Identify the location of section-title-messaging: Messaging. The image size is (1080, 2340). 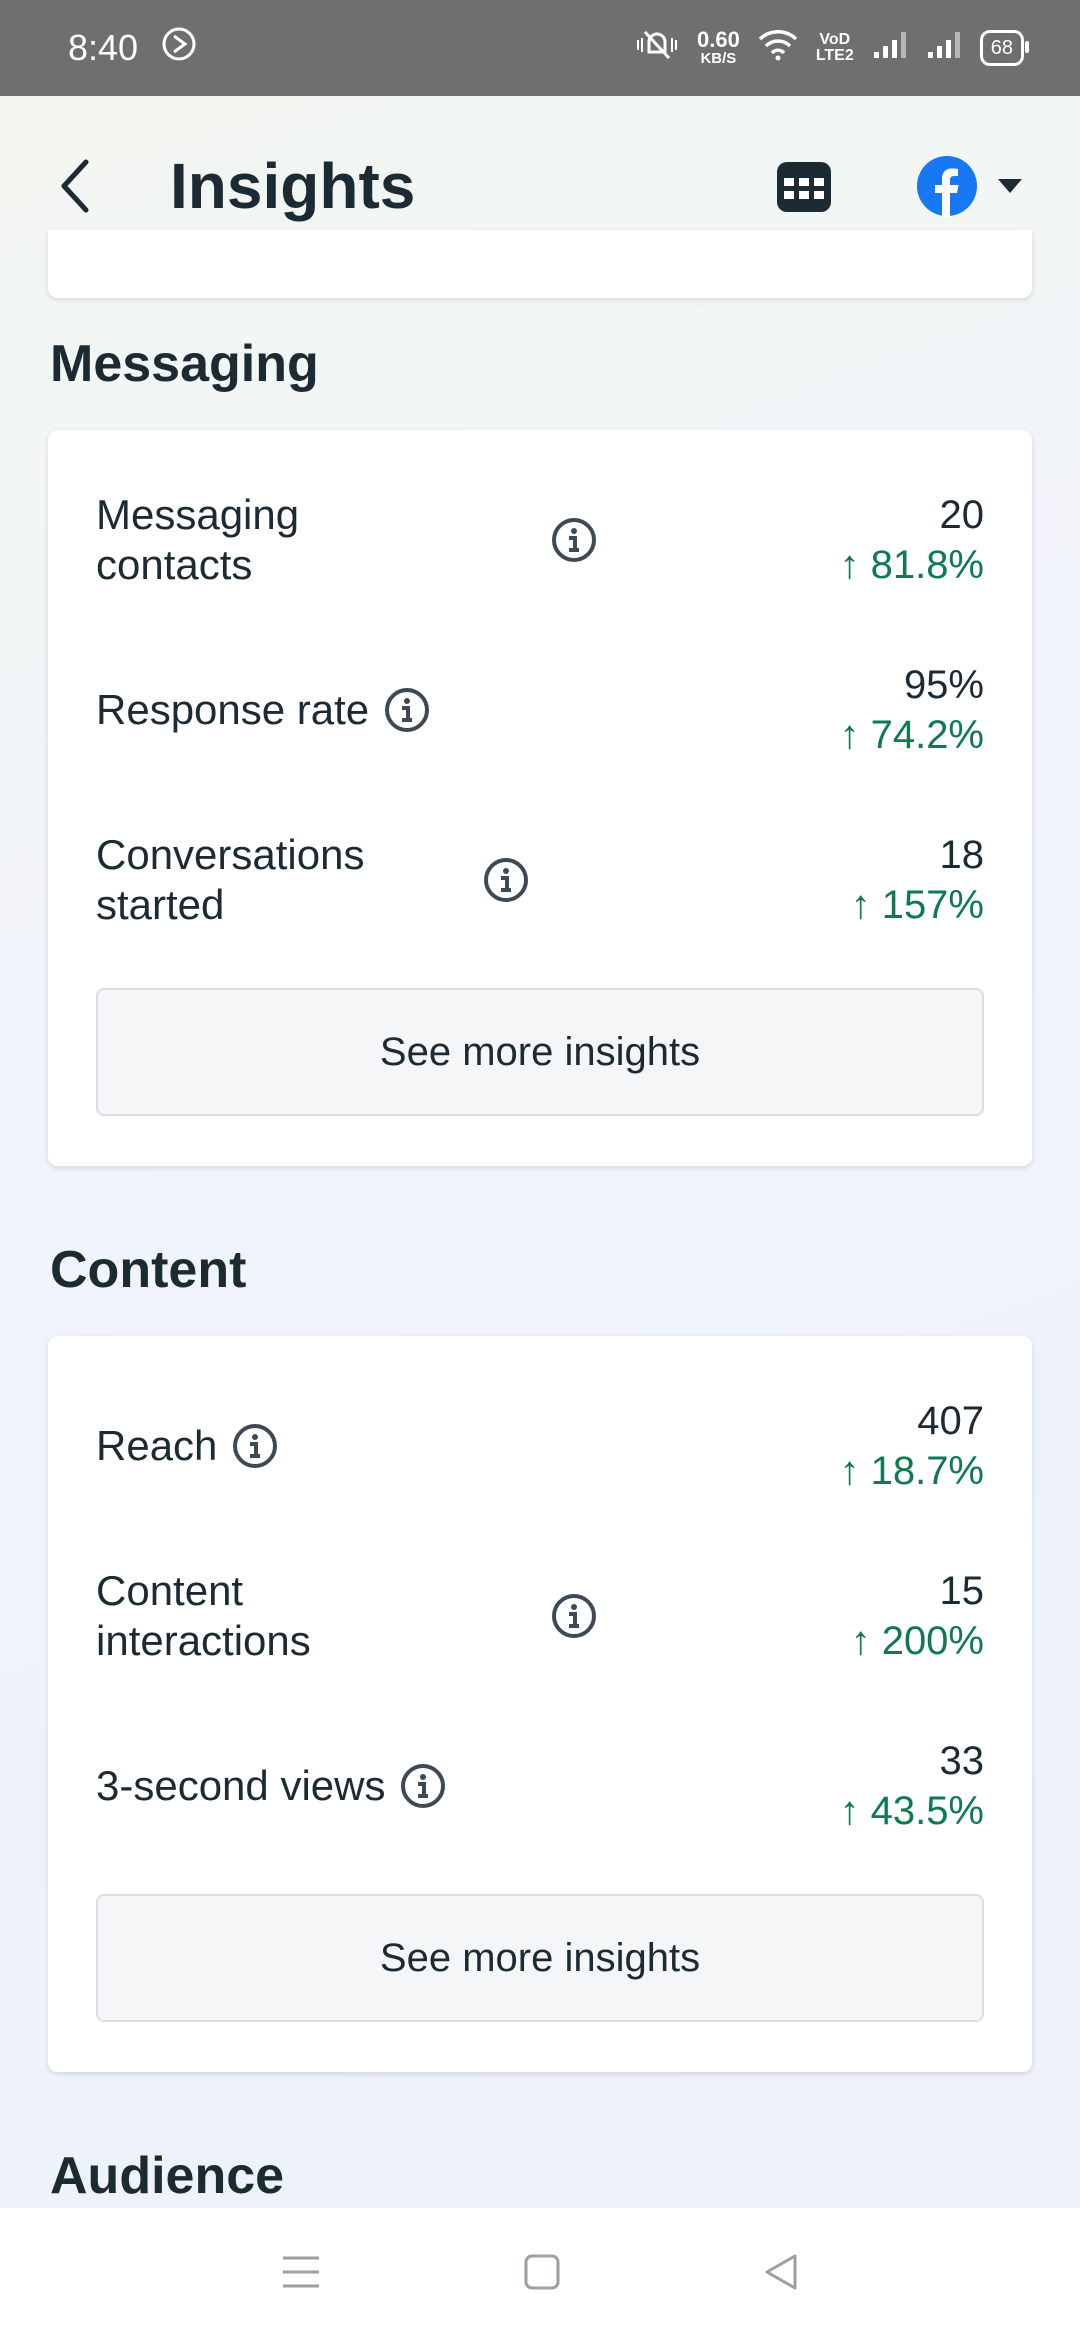
(184, 364).